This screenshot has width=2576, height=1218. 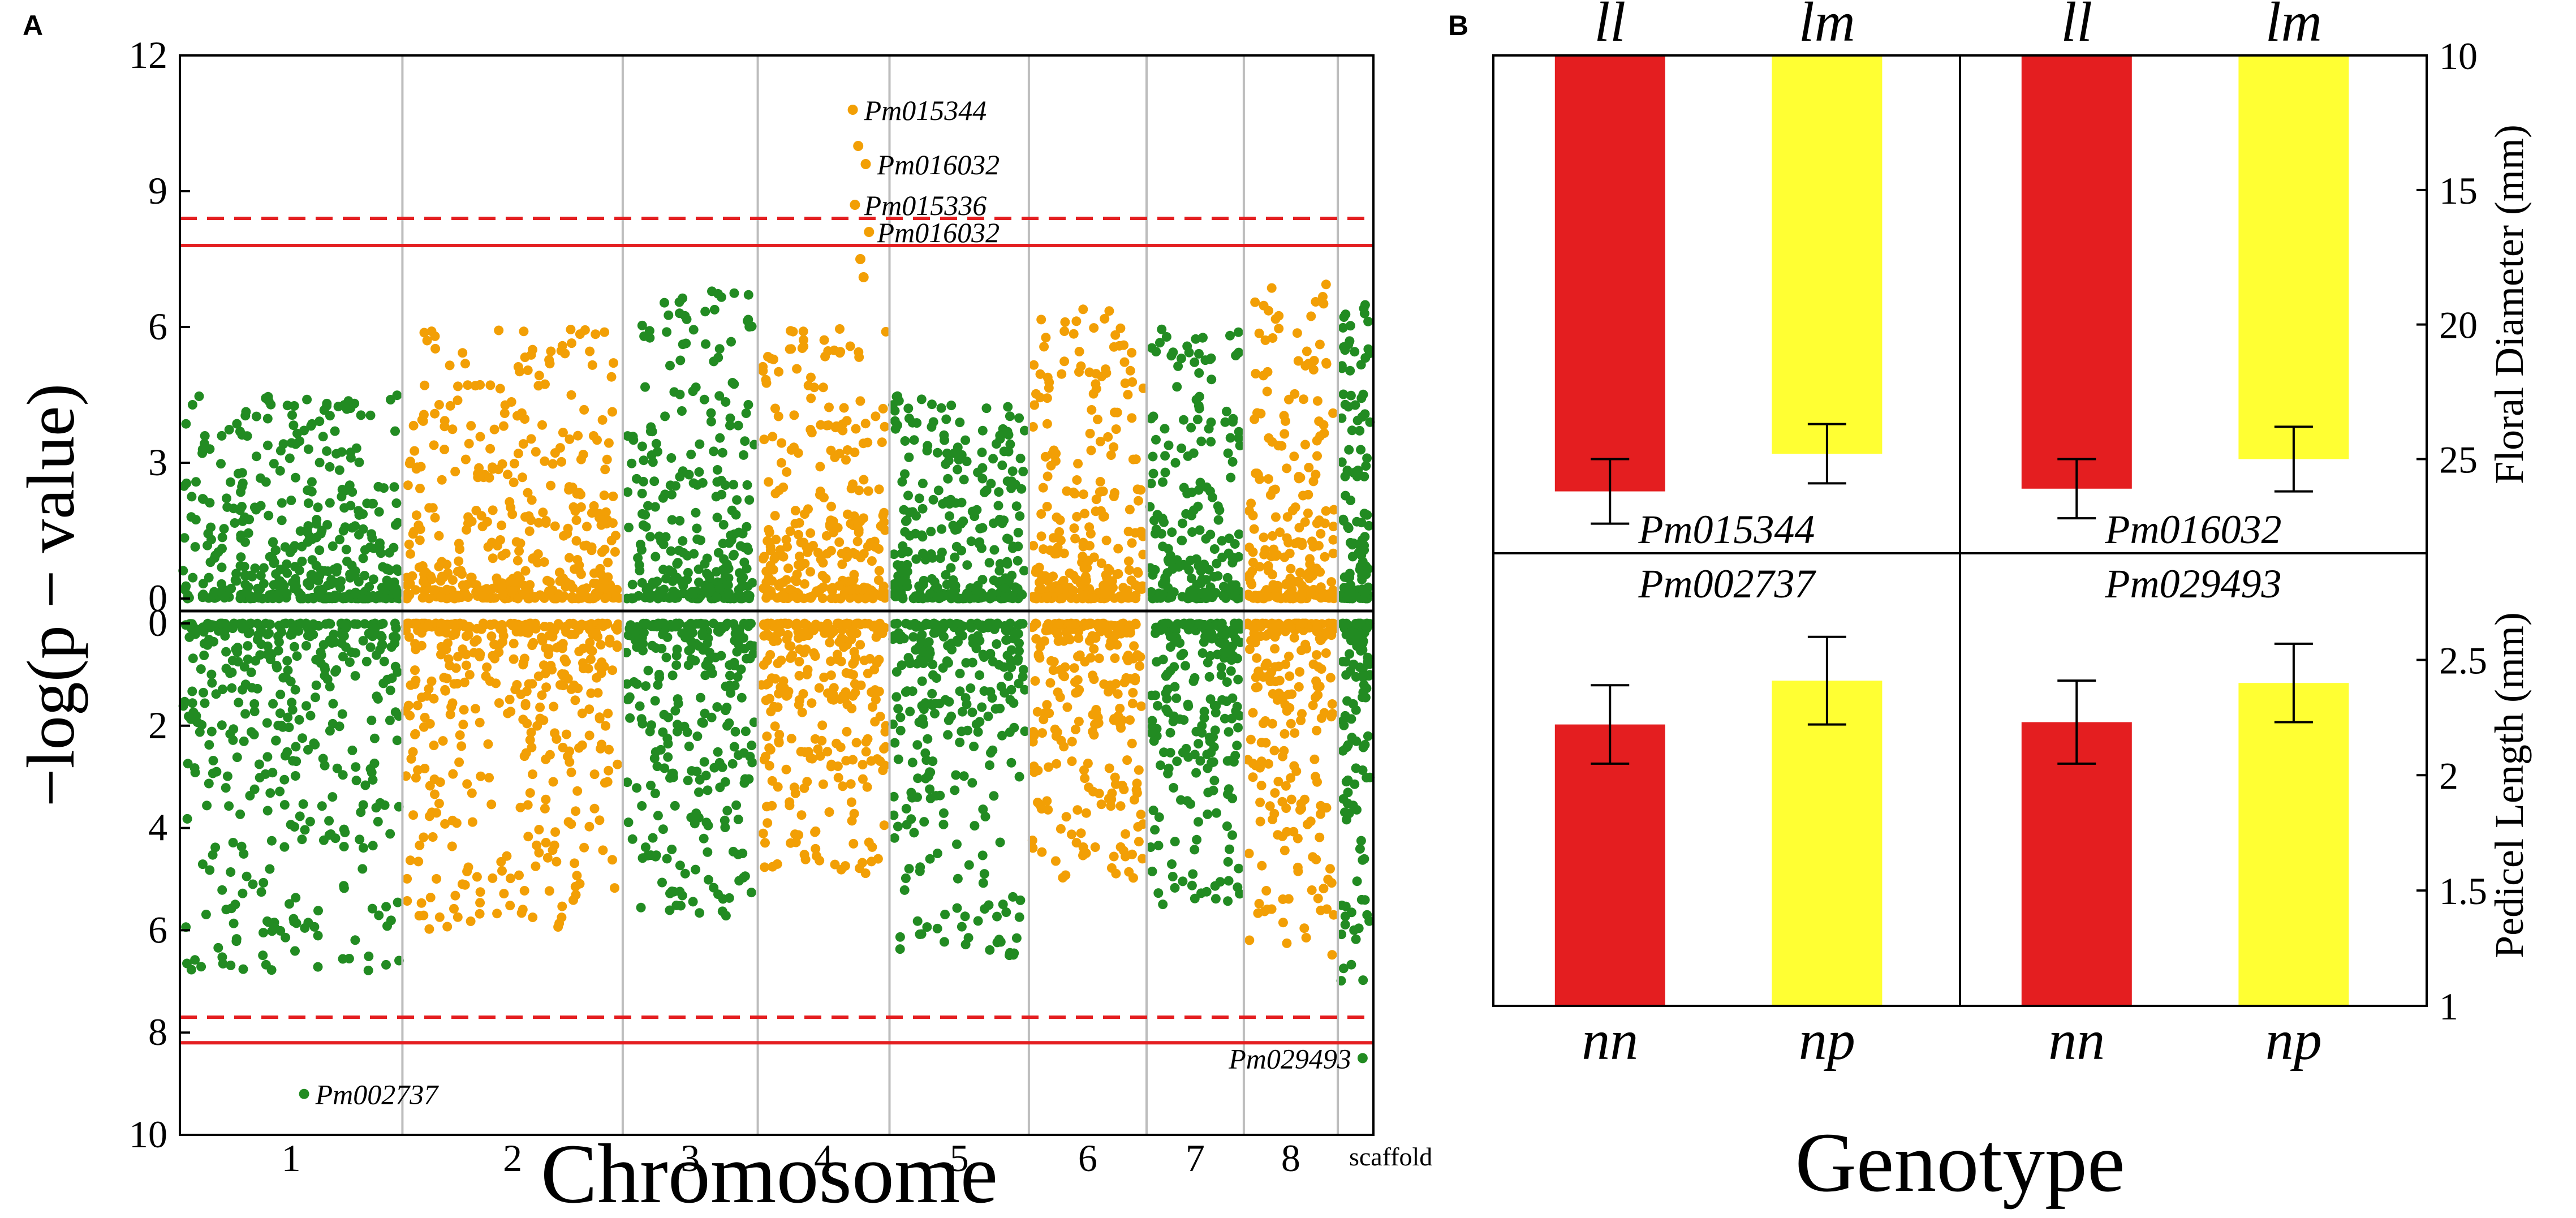 What do you see at coordinates (1827, 843) in the screenshot?
I see `genotype-bar` at bounding box center [1827, 843].